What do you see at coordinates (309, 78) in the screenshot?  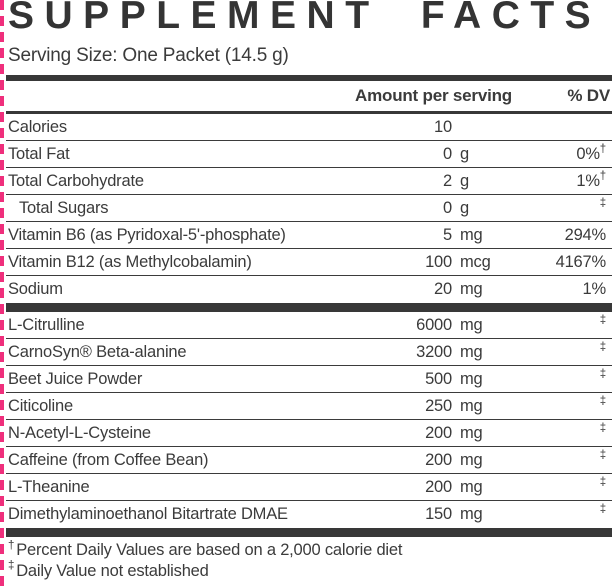 I see `divider-thick` at bounding box center [309, 78].